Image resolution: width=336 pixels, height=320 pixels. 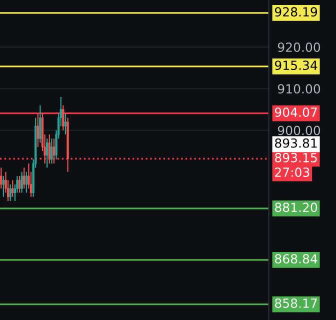 What do you see at coordinates (296, 143) in the screenshot?
I see `text: 893.81` at bounding box center [296, 143].